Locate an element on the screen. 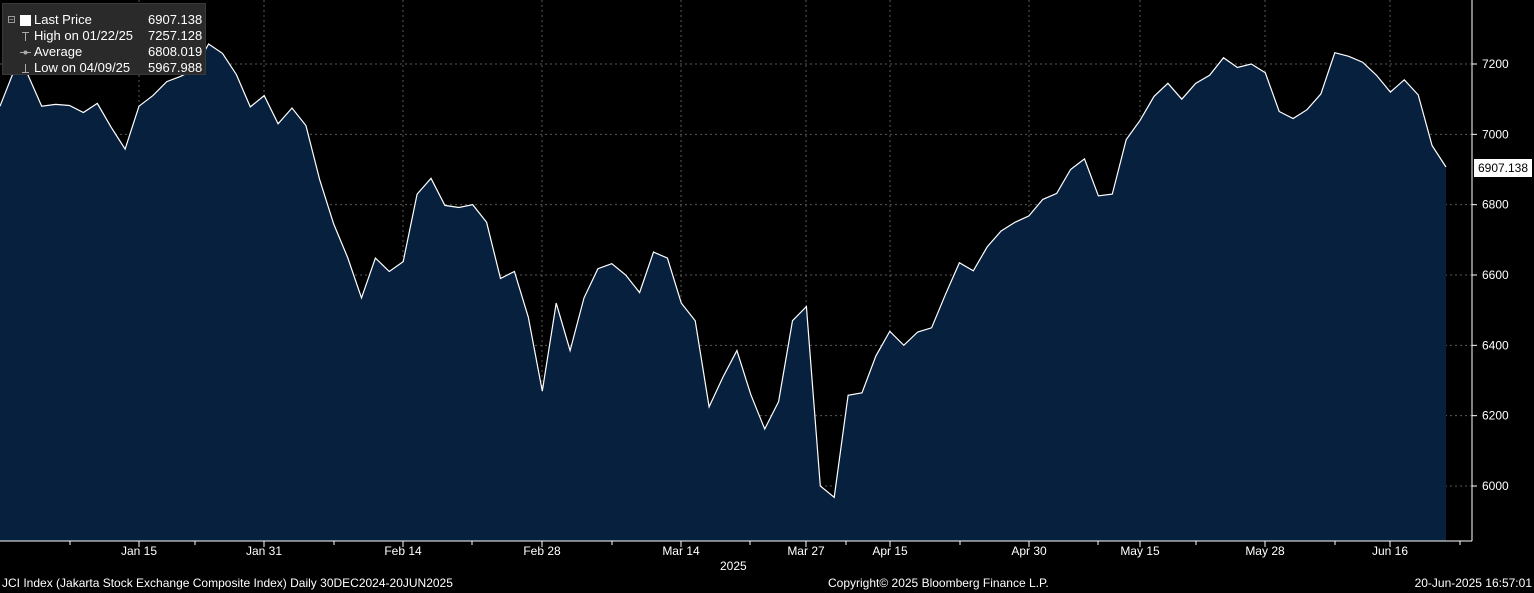 This screenshot has height=593, width=1534. x-tick-label: Jan 15 is located at coordinates (139, 551).